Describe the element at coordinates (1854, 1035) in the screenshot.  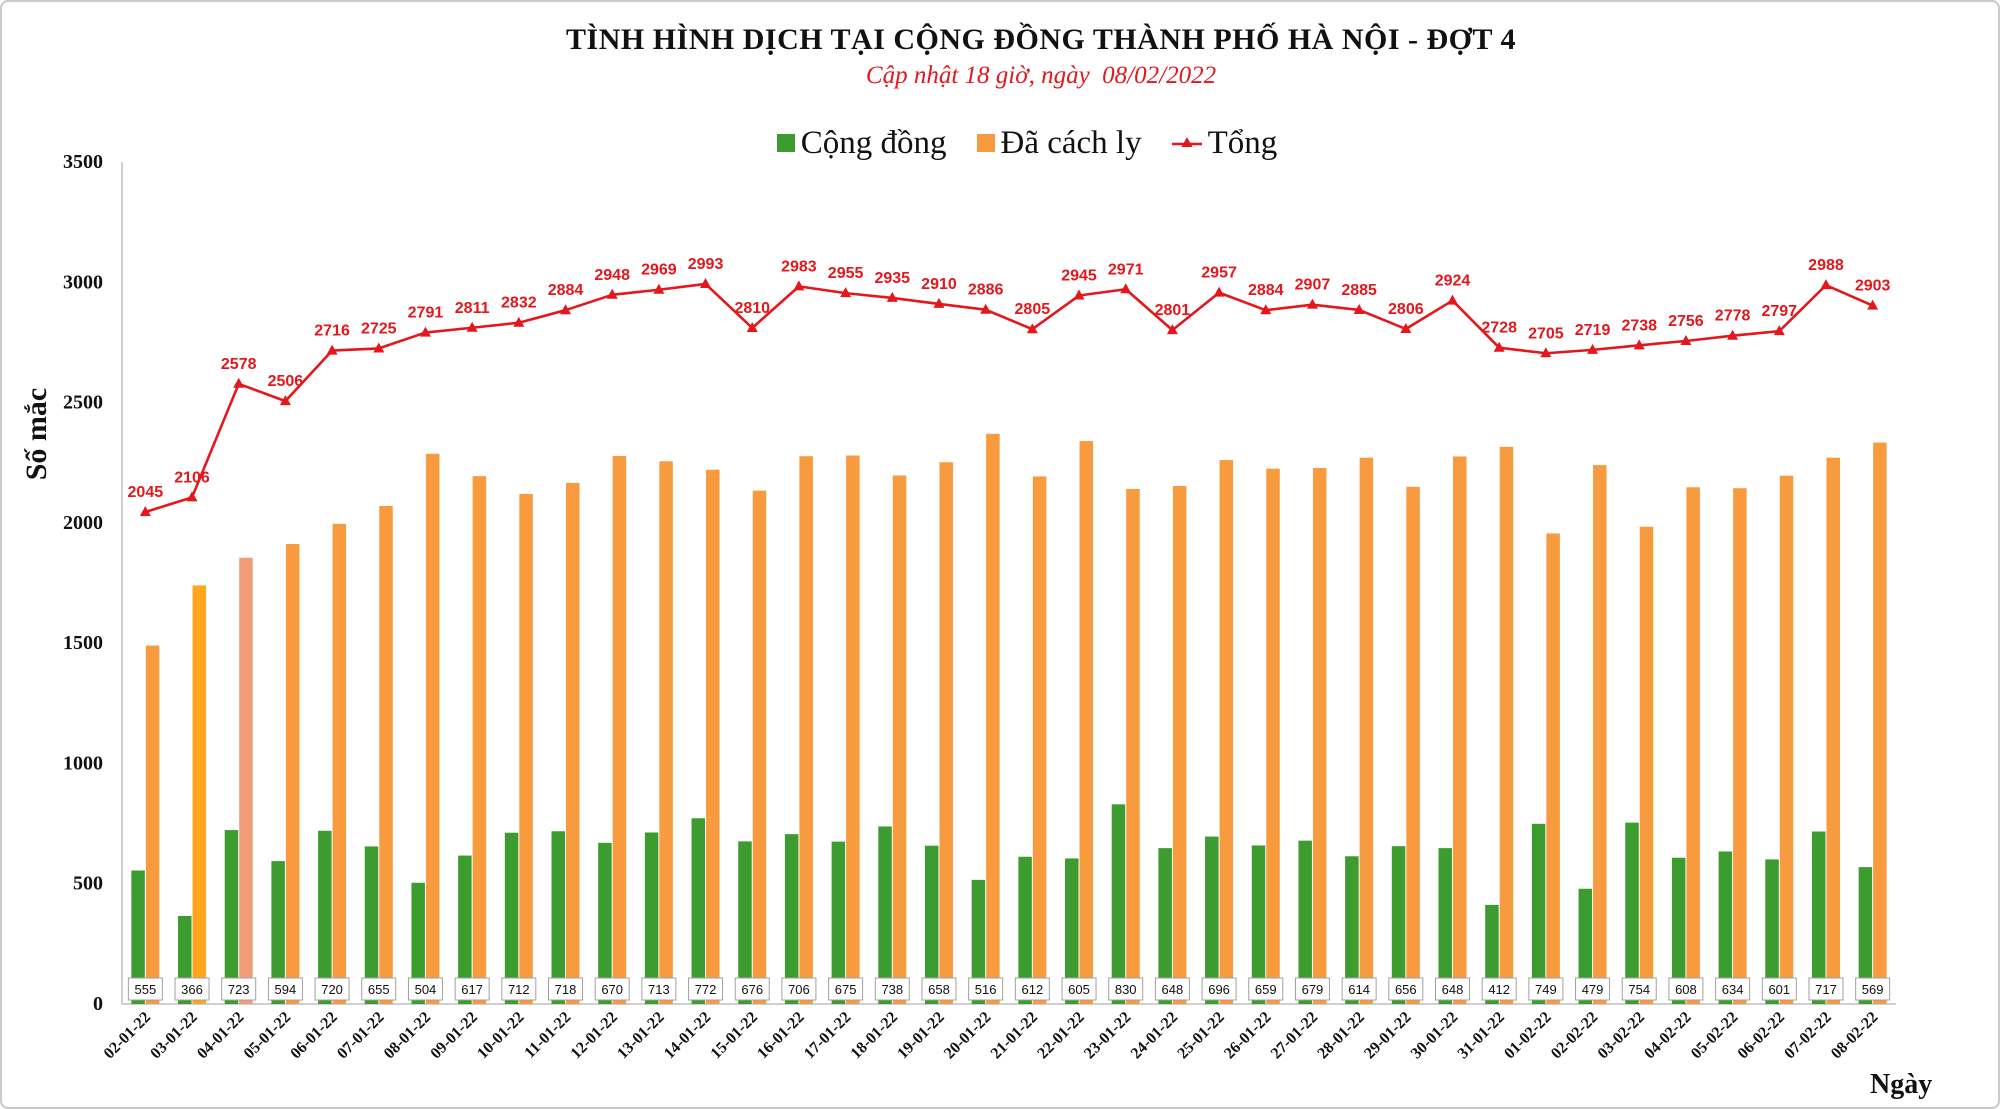
I see `x-tick-label: 08-02-22` at that location.